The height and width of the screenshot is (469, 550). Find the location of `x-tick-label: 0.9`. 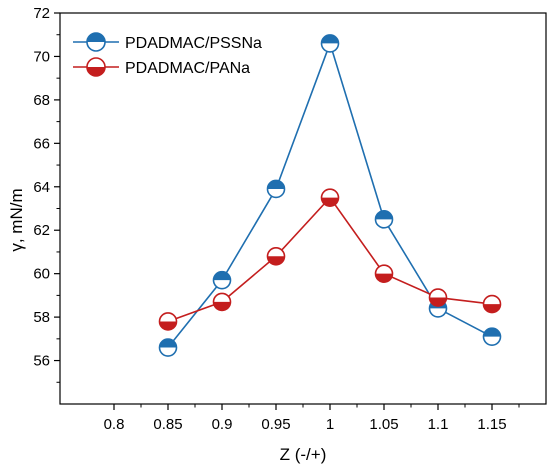

x-tick-label: 0.9 is located at coordinates (222, 424).